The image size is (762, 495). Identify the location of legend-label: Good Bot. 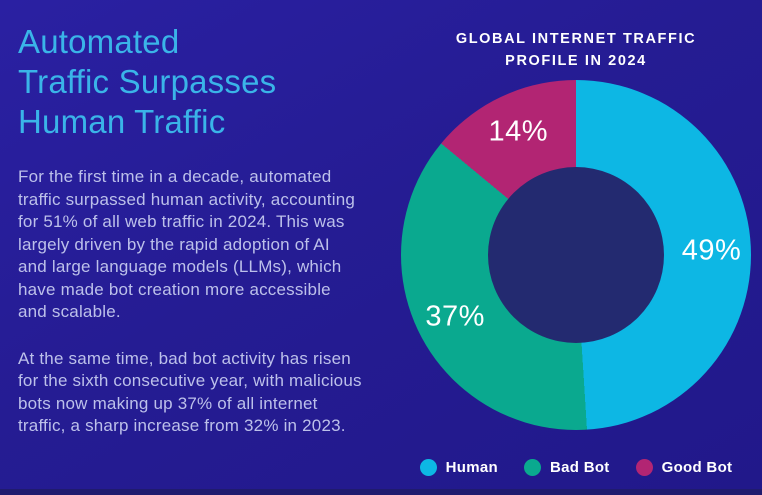
(697, 467).